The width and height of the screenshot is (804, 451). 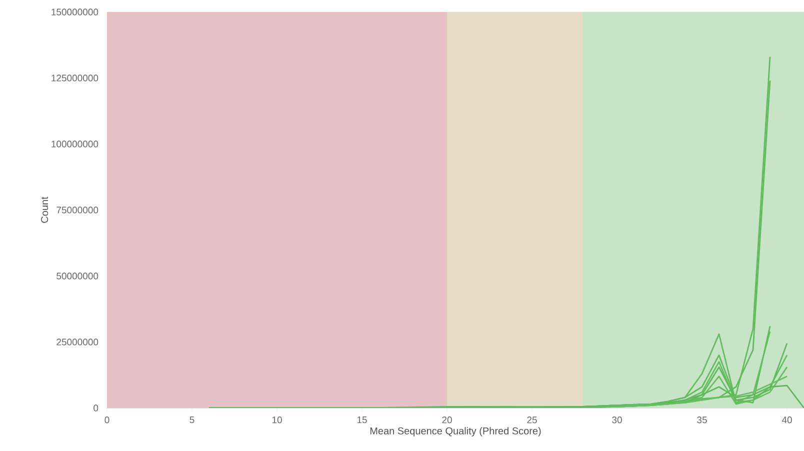 I want to click on y-tick-label: 50000000, so click(x=77, y=276).